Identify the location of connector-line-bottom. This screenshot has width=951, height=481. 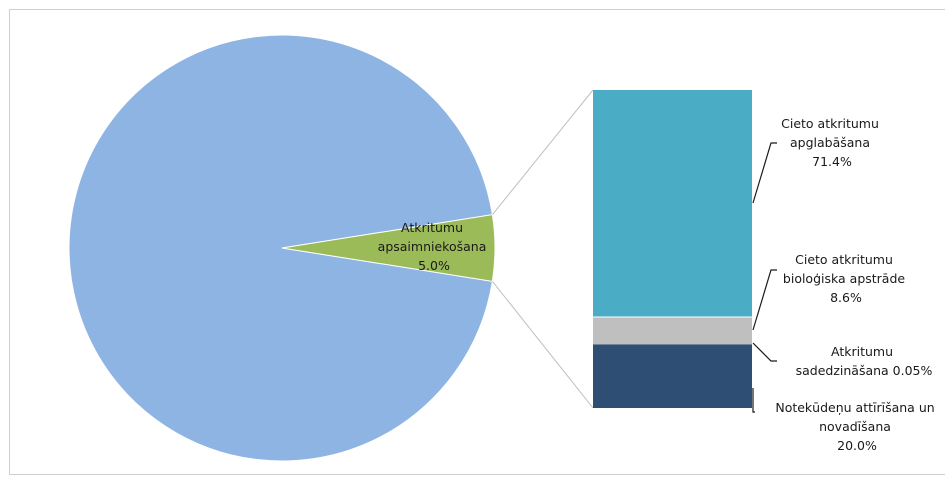
(542, 345).